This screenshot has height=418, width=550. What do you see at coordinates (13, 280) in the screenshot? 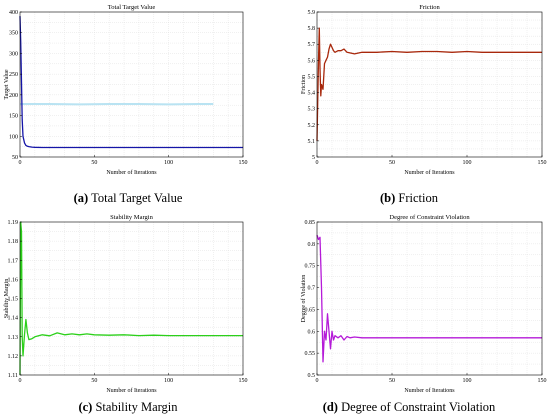
I see `y-tick-label: 1.16` at bounding box center [13, 280].